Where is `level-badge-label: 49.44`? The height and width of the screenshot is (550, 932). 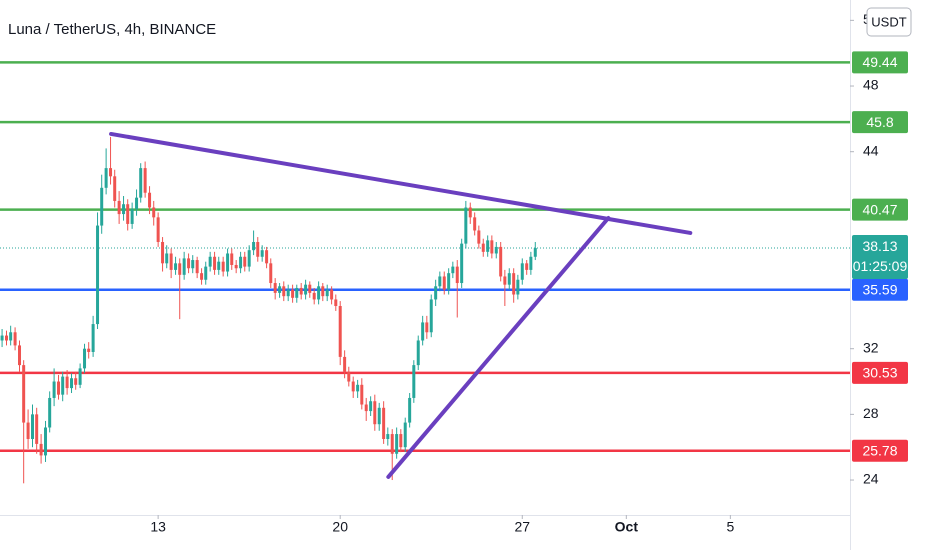 level-badge-label: 49.44 is located at coordinates (879, 62).